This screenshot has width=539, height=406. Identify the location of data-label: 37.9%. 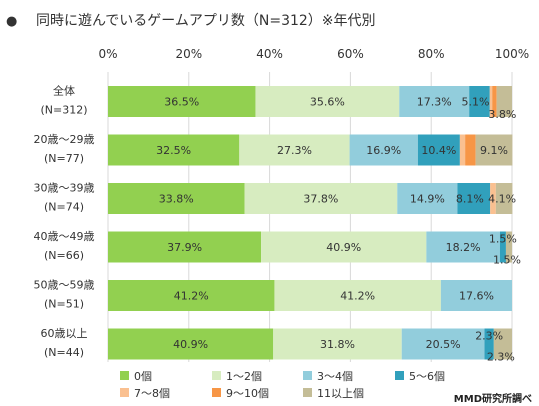
(184, 247).